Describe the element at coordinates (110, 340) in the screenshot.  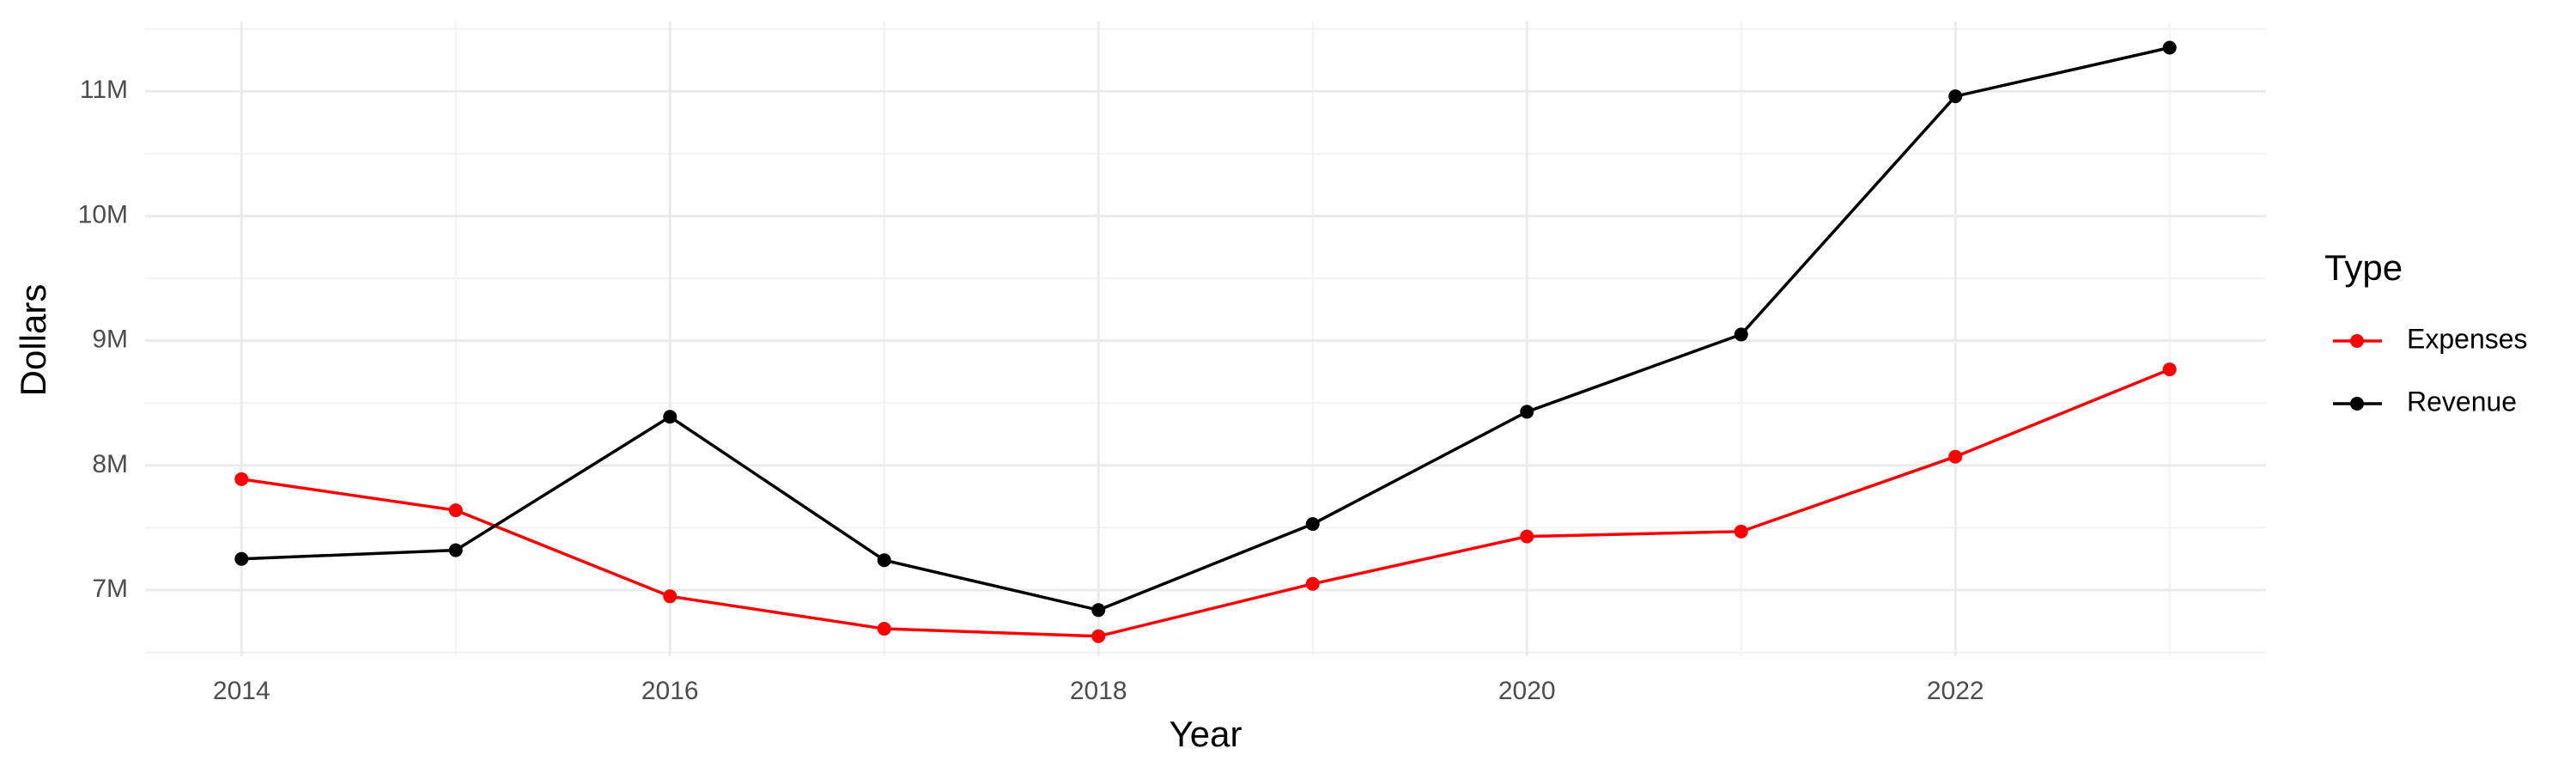
I see `y-tick-label: 9M` at that location.